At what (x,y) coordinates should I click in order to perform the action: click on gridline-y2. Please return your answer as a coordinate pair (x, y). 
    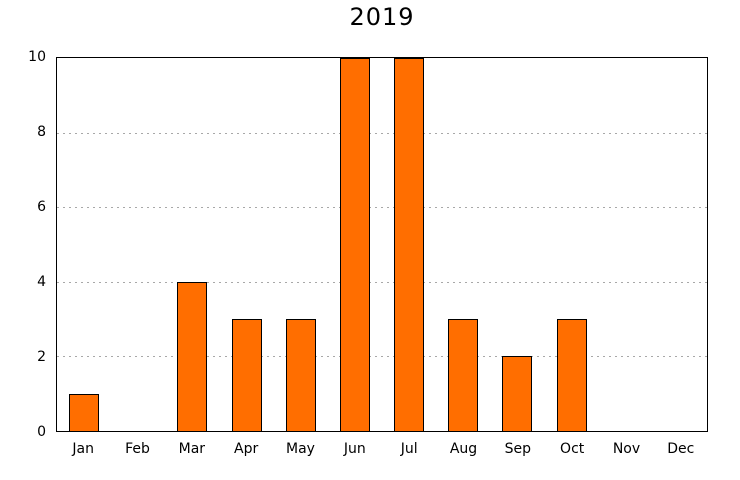
    Looking at the image, I should click on (382, 356).